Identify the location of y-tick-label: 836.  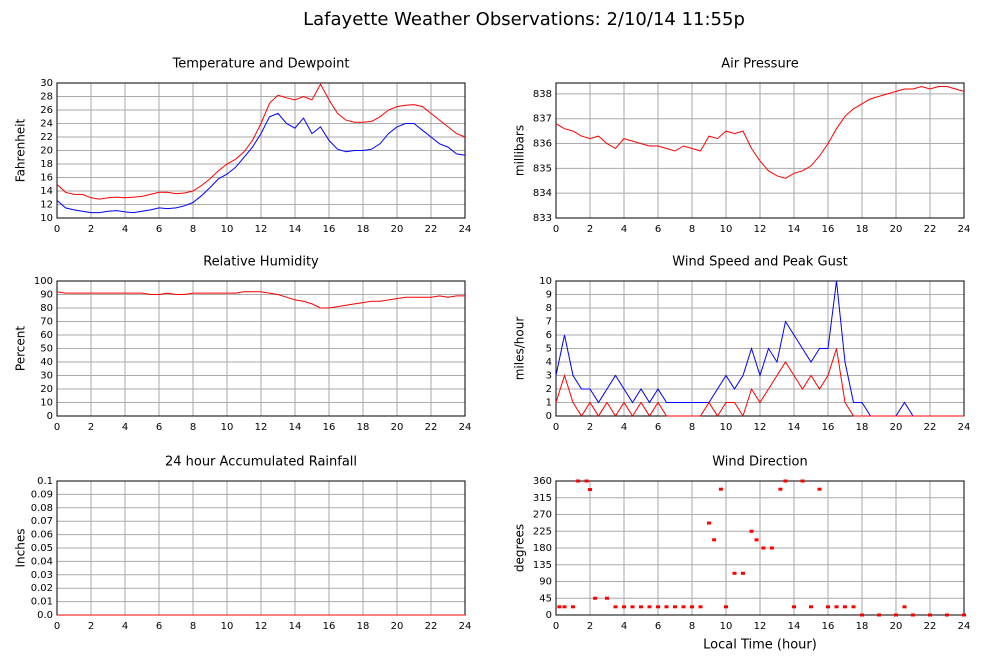
(542, 144).